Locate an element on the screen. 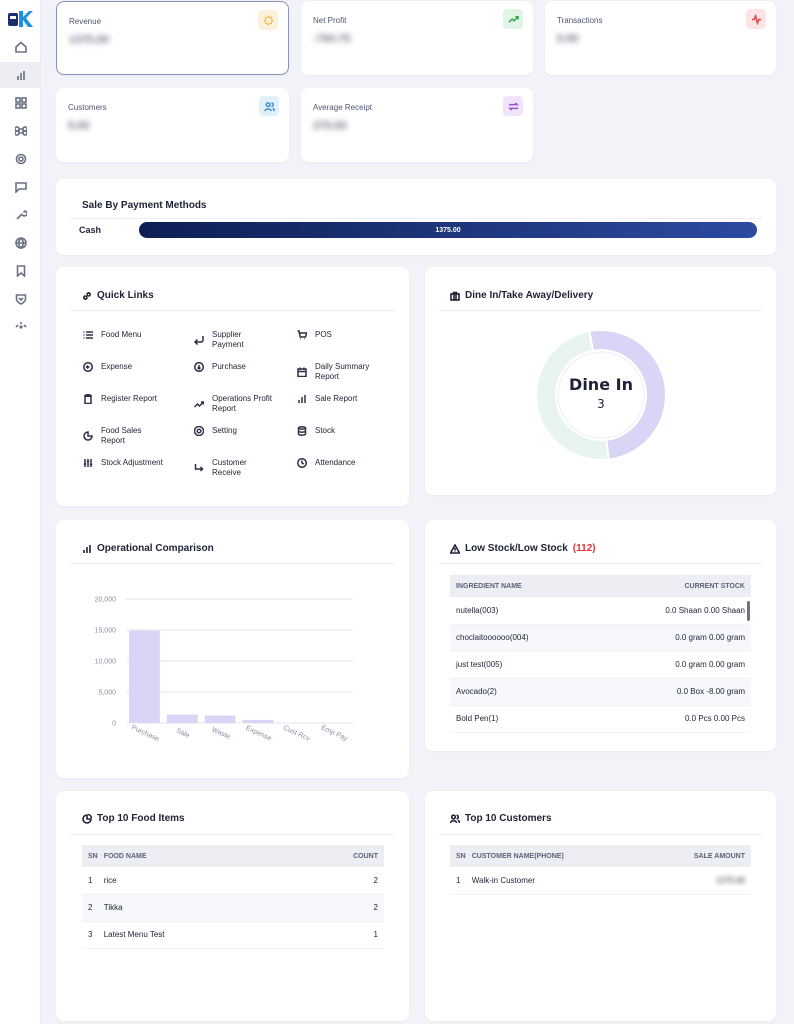 Image resolution: width=794 pixels, height=1024 pixels. y-tick-label: 5,000 is located at coordinates (107, 693).